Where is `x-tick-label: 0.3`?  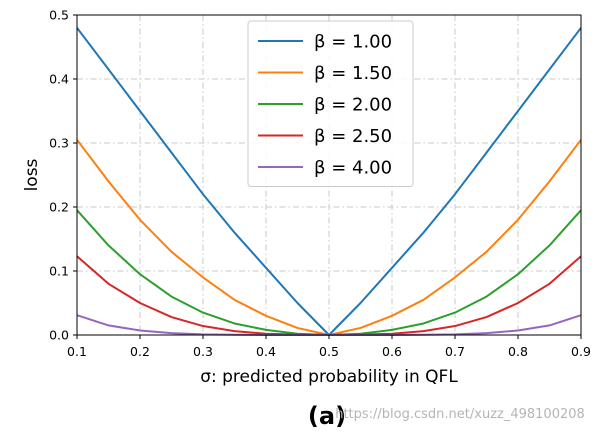
x-tick-label: 0.3 is located at coordinates (203, 351).